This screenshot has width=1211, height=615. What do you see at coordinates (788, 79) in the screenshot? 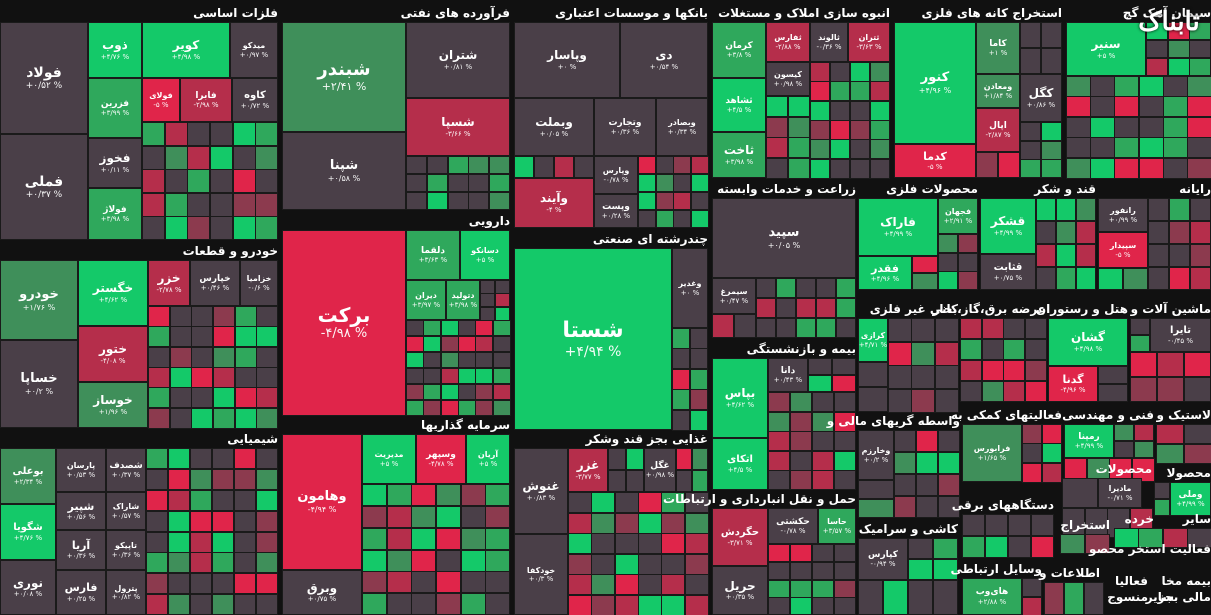
I see `stock-tile: کیسون +۰/۹۸ %` at bounding box center [788, 79].